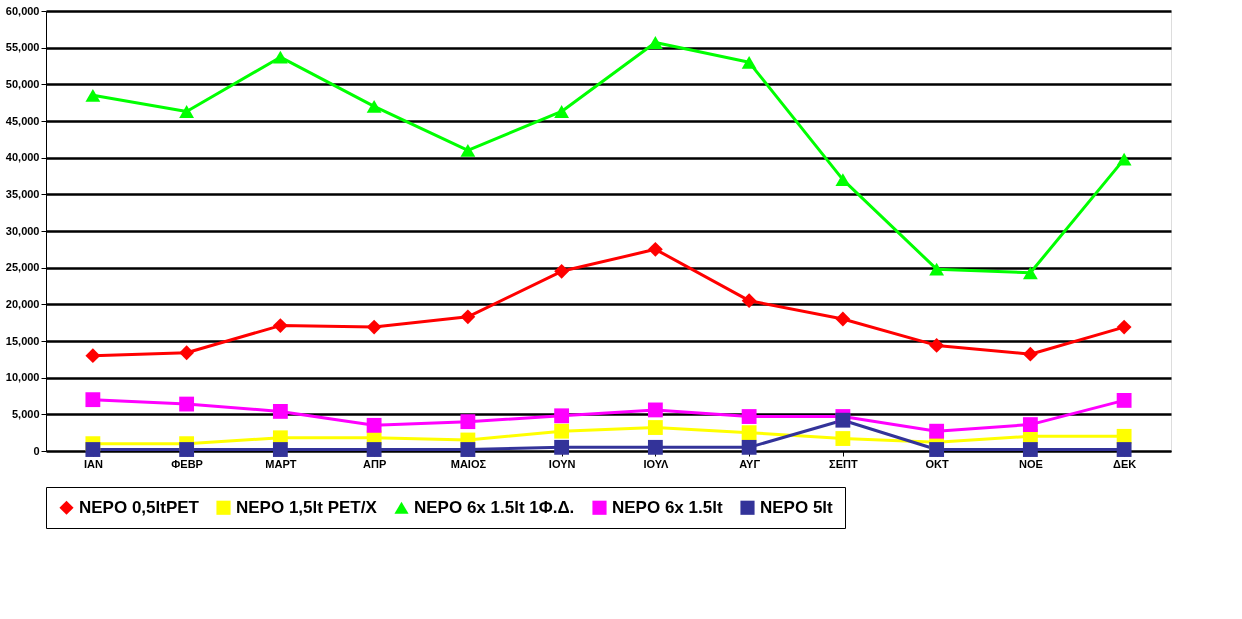 This screenshot has height=619, width=1242. Describe the element at coordinates (22, 120) in the screenshot. I see `y-tick-label: 45,000` at that location.